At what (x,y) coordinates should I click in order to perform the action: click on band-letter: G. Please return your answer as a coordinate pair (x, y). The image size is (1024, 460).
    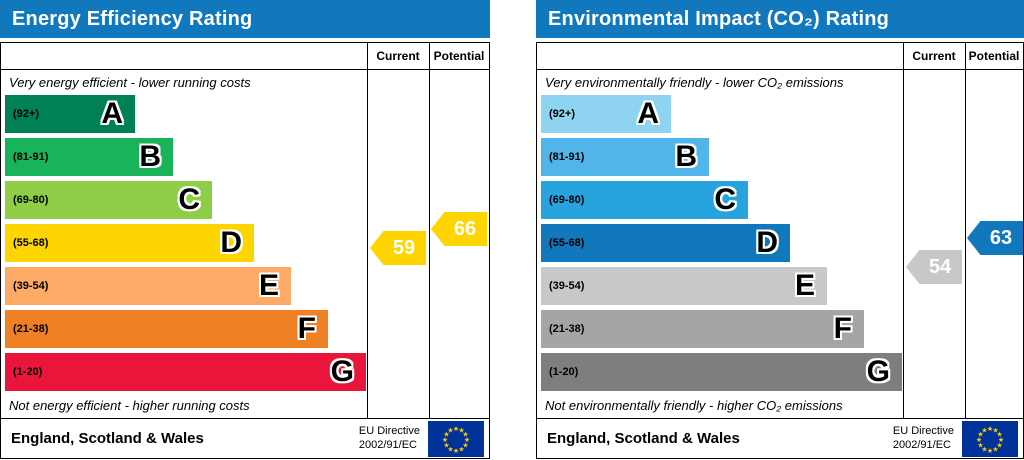
    Looking at the image, I should click on (342, 371).